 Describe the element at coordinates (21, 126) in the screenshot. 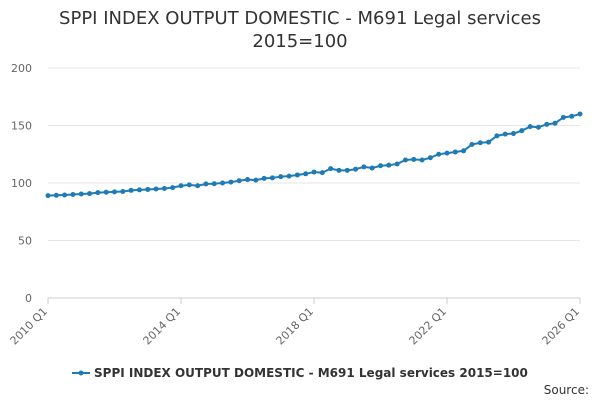

I see `y-tick-label: 150` at that location.